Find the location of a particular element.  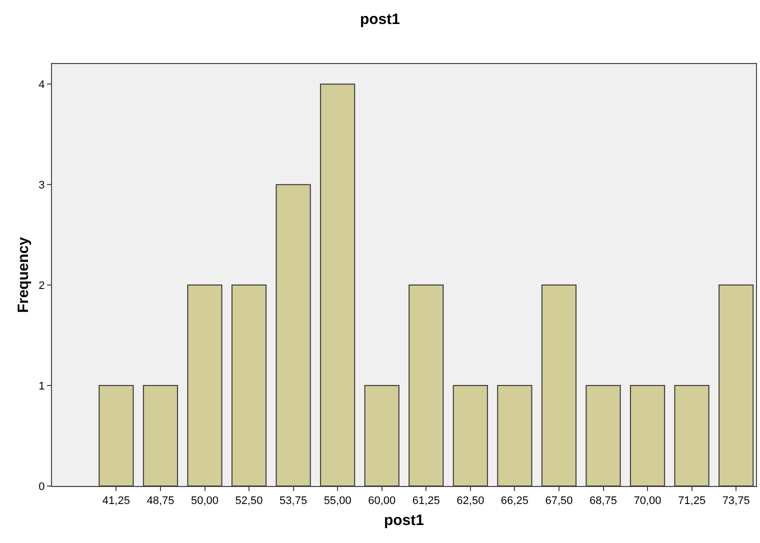

y-tick-label: 4 is located at coordinates (41, 84).